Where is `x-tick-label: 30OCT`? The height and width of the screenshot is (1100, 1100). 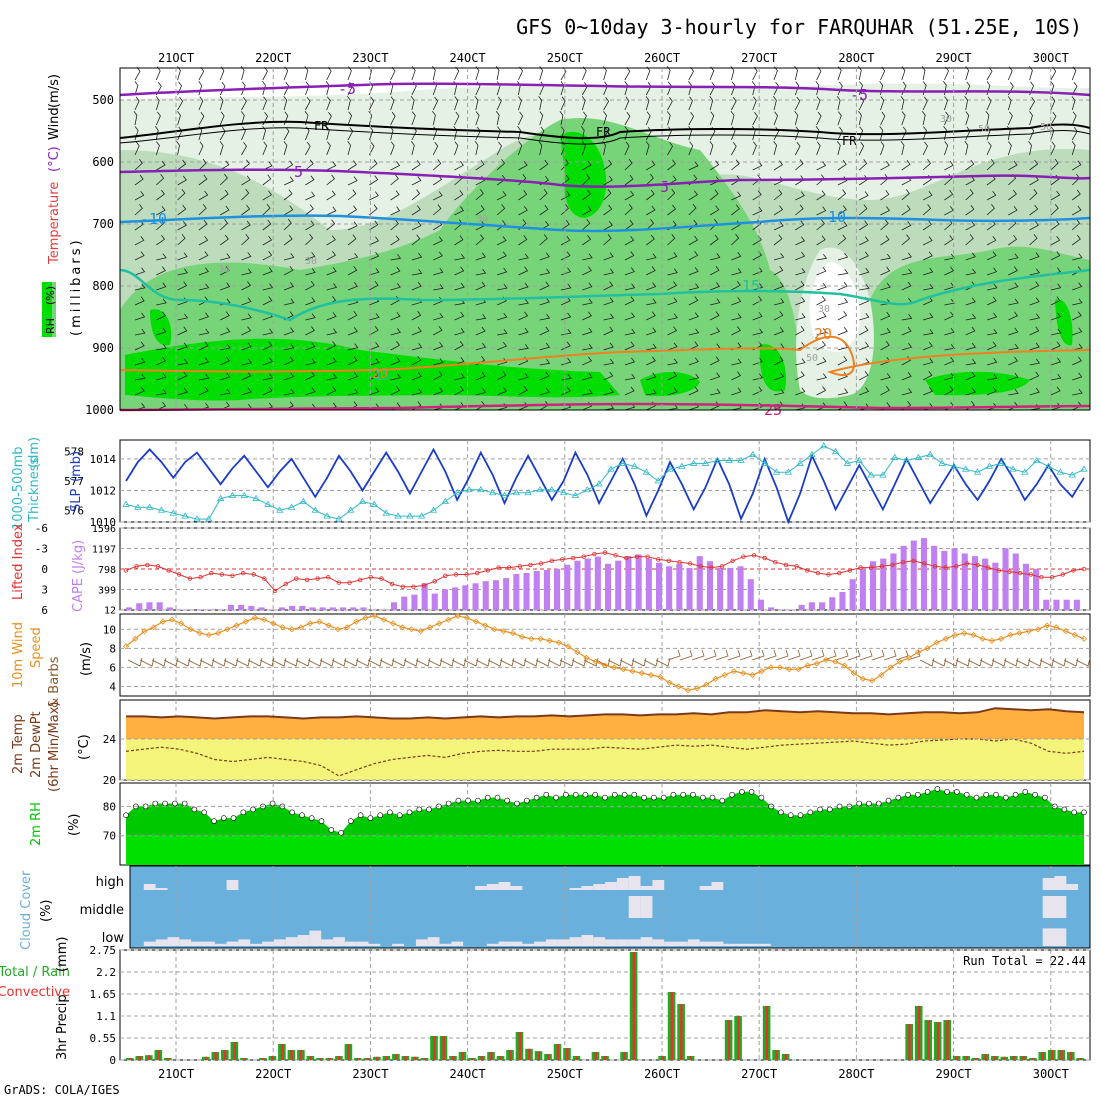
x-tick-label: 30OCT is located at coordinates (1051, 1074).